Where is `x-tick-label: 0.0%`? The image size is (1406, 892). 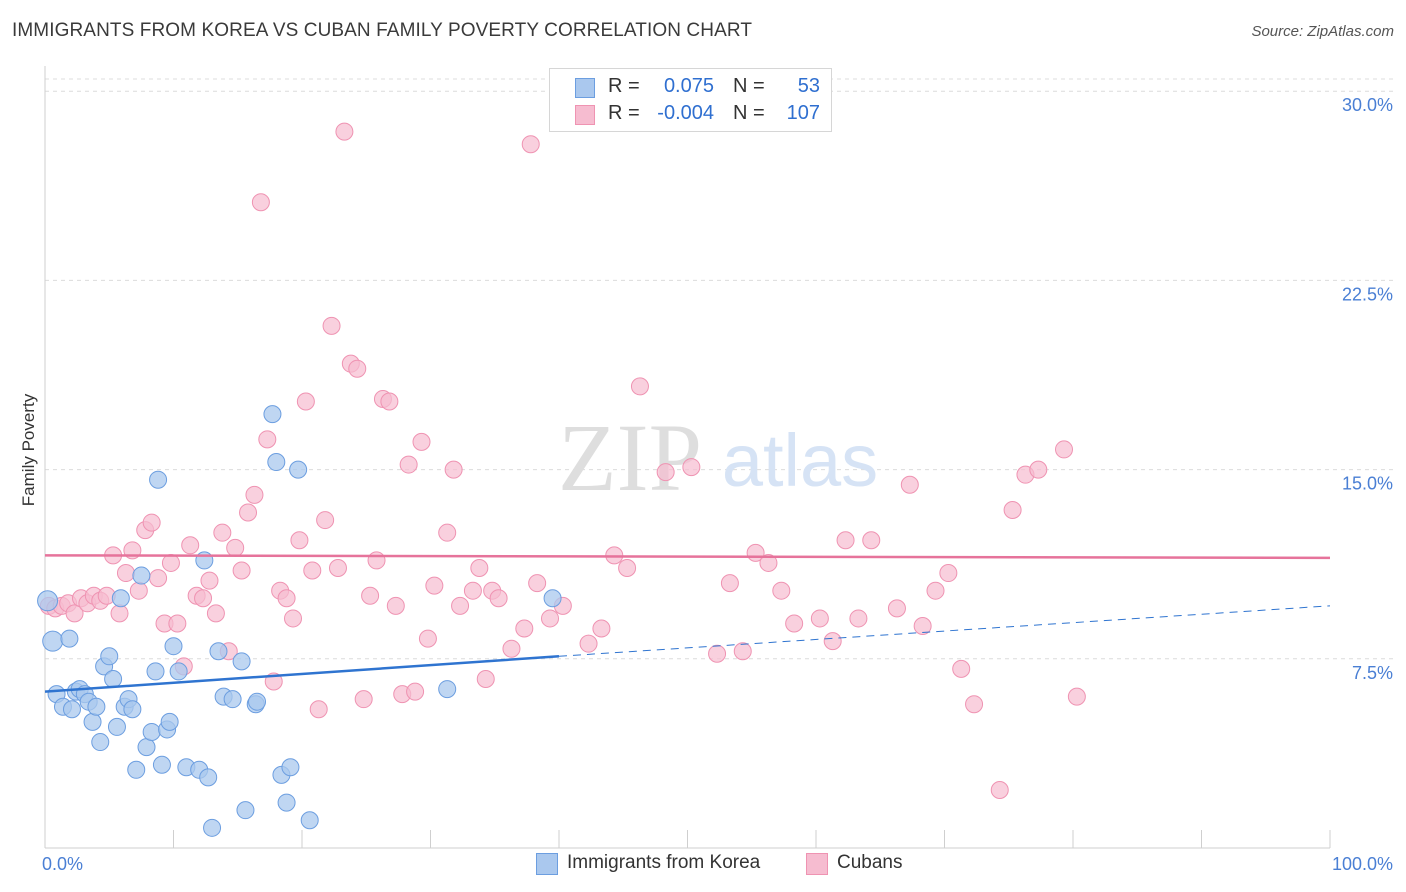 x-tick-label: 0.0% is located at coordinates (62, 864).